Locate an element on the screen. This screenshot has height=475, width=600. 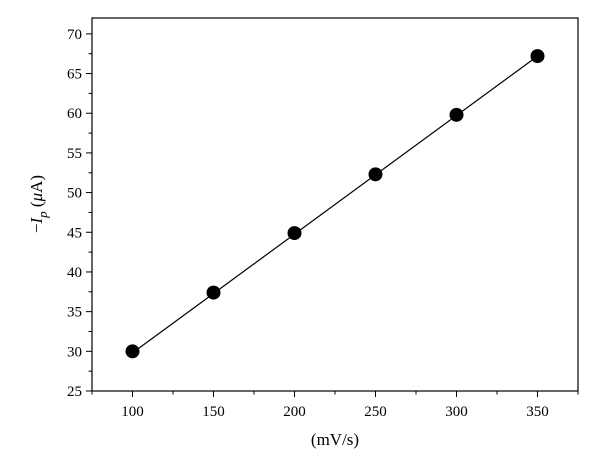
x-axis: 100 150 200 250 300 350 is located at coordinates (335, 405).